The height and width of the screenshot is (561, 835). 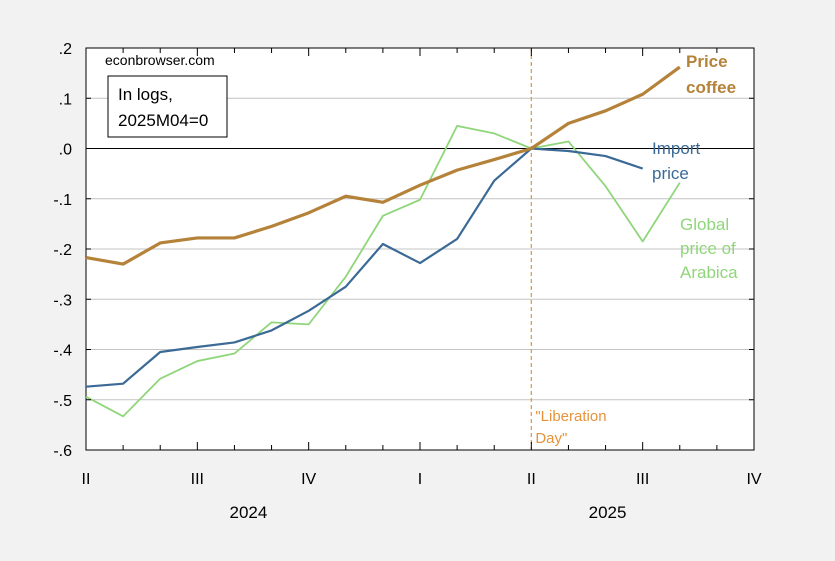 I want to click on note-line-2: 2025M04=0, so click(x=163, y=120).